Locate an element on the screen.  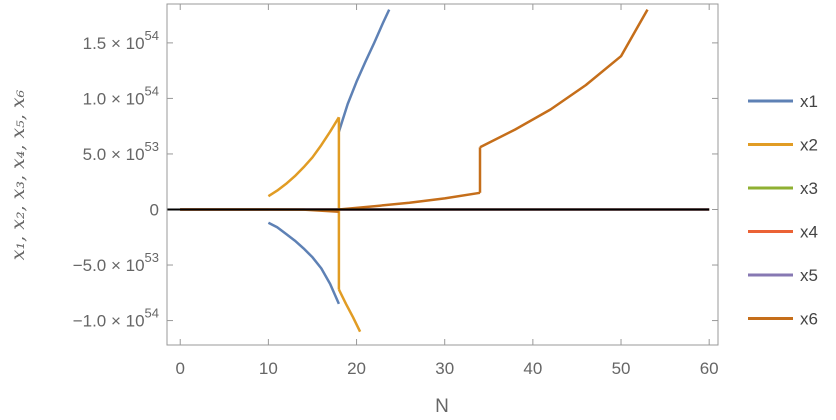
legend-label-x1: x1 is located at coordinates (809, 101).